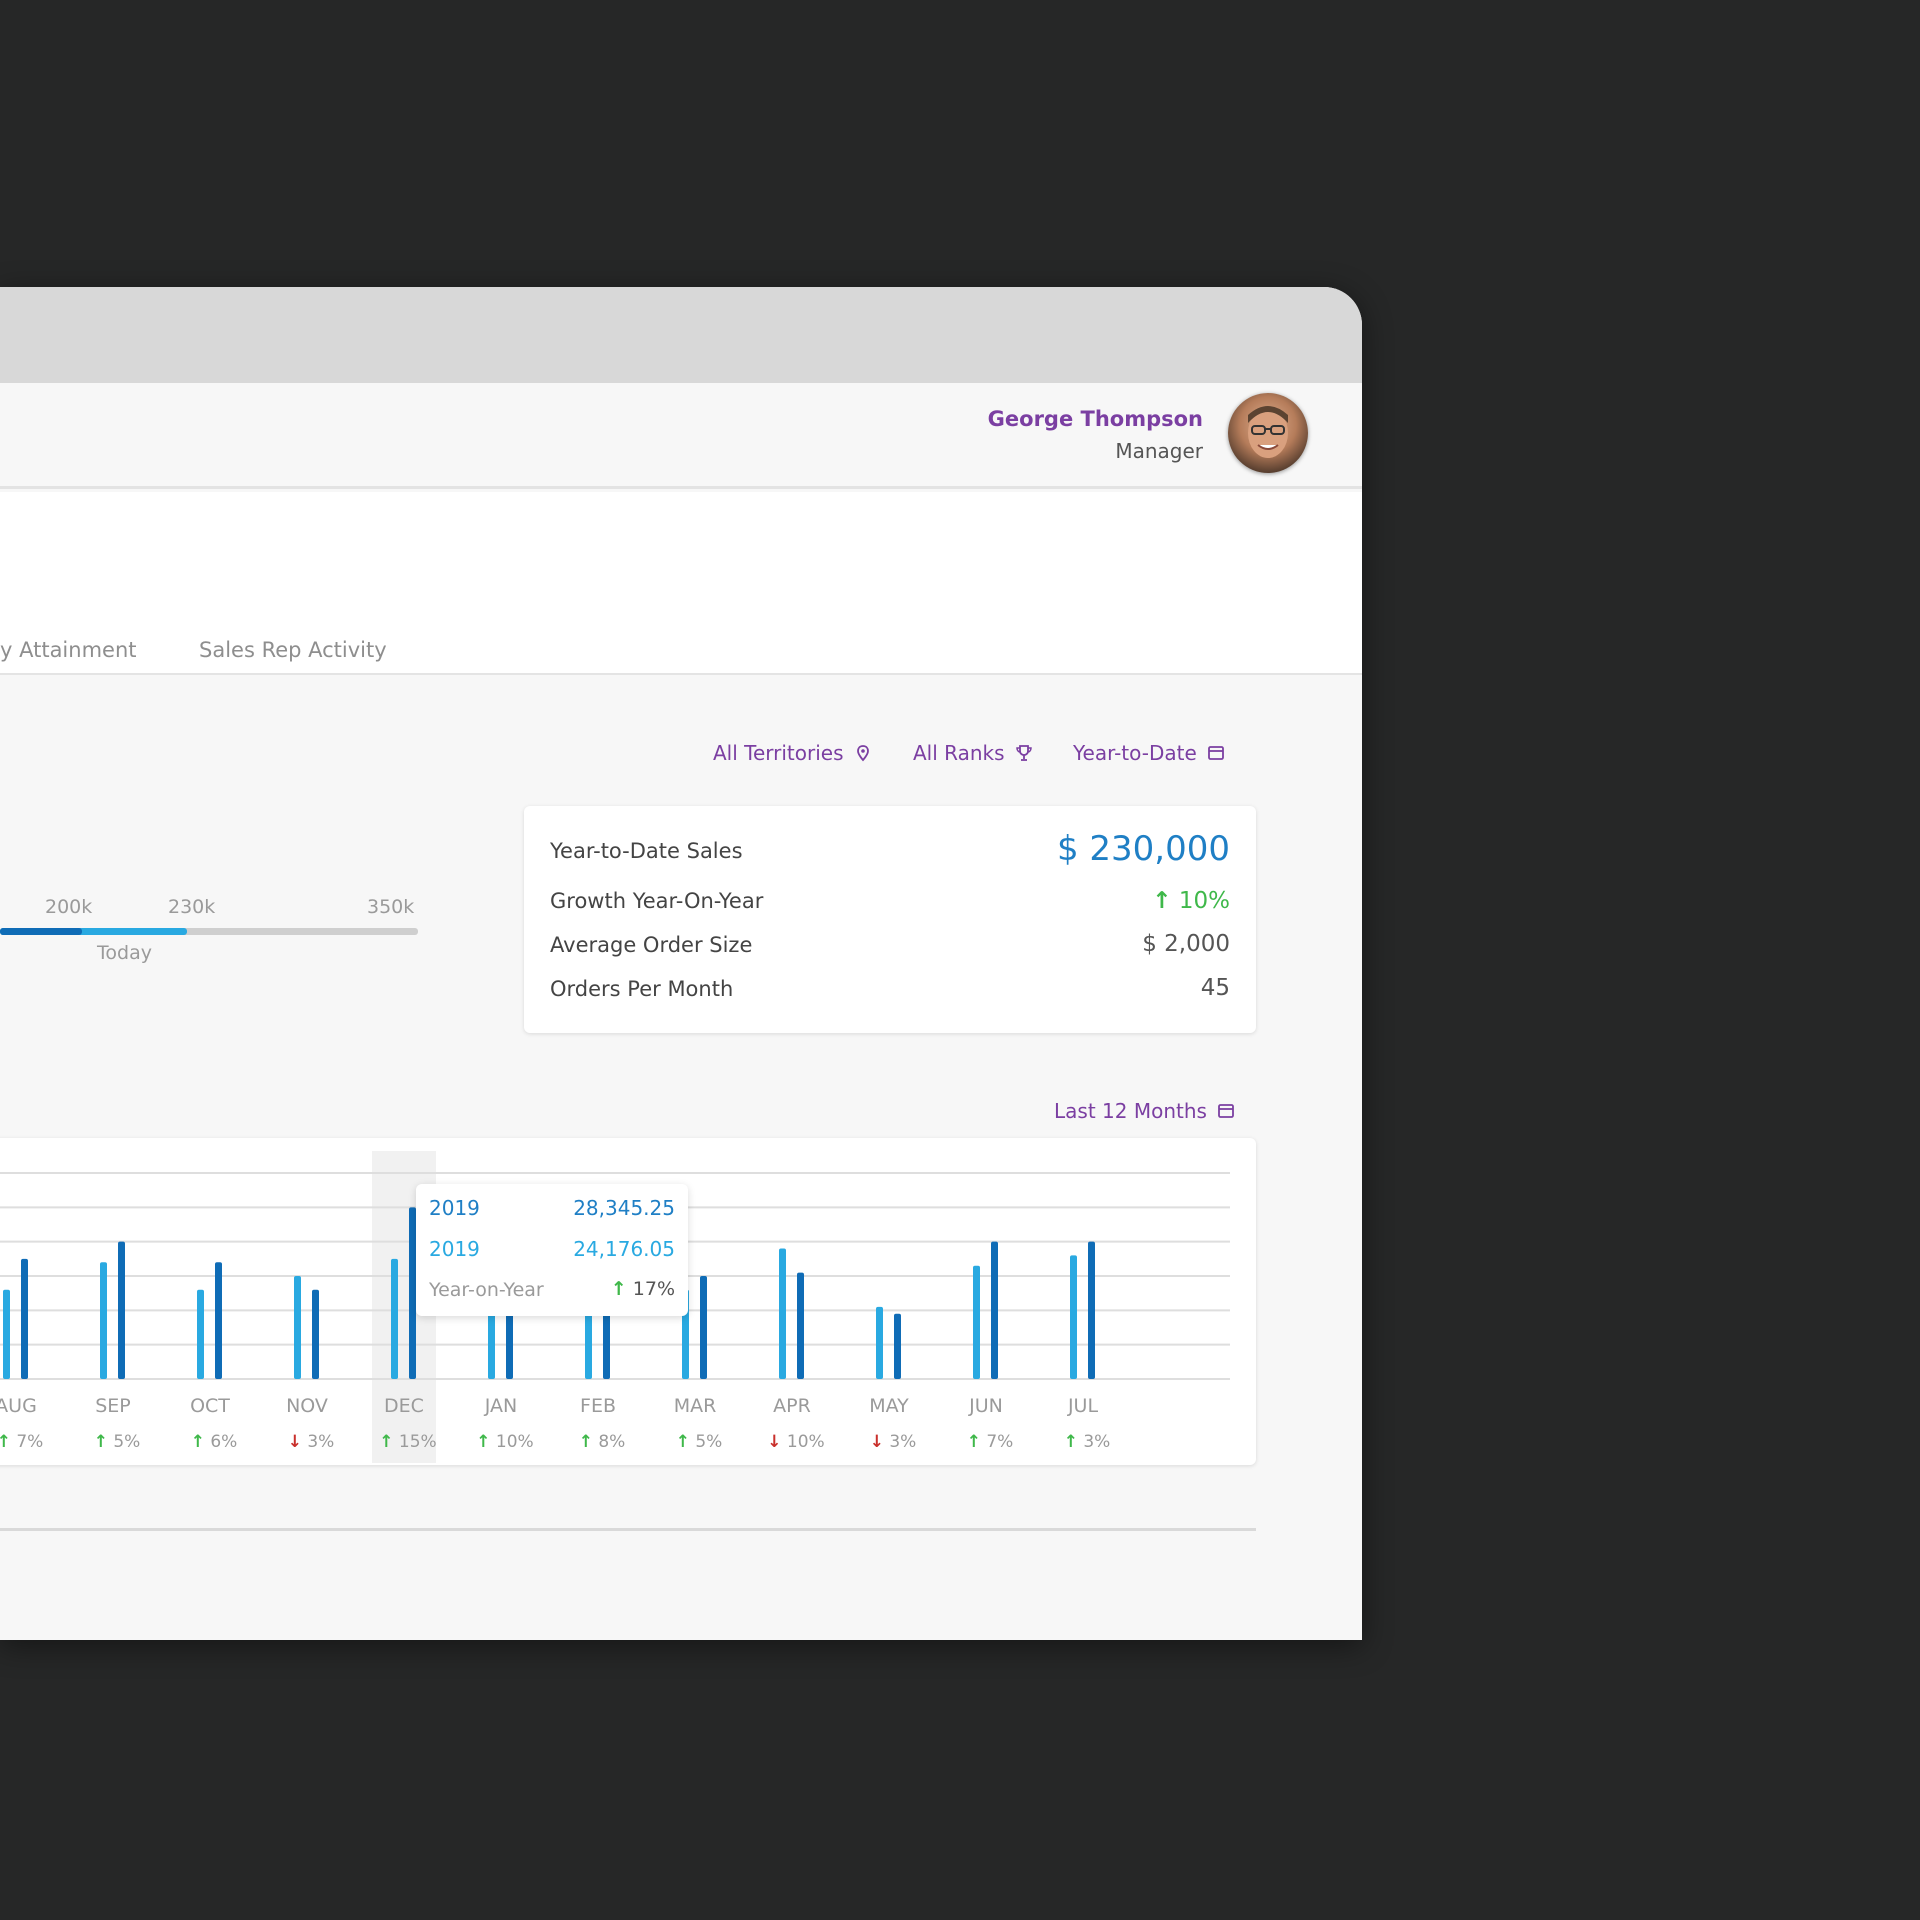 The height and width of the screenshot is (1920, 1920). Describe the element at coordinates (609, 1442) in the screenshot. I see `month-change-value: 8%` at that location.